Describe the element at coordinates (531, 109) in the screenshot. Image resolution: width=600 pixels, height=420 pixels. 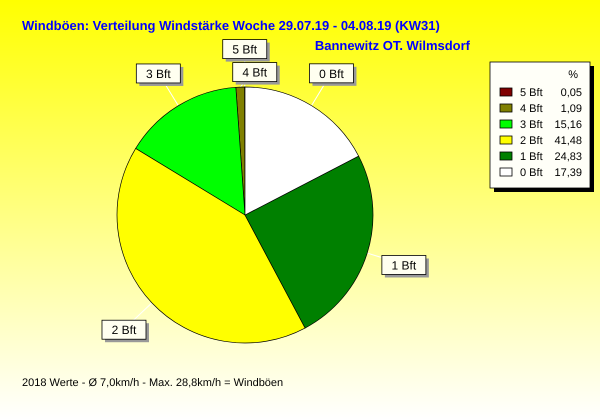
I see `legend-label: 4 Bft` at that location.